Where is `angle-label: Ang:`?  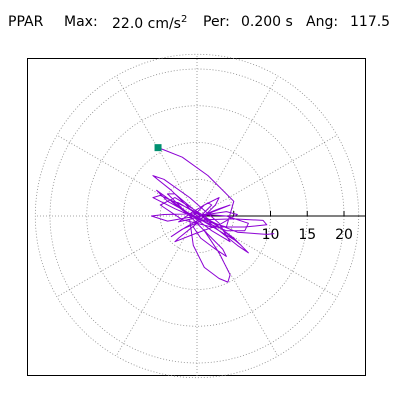 angle-label: Ang: is located at coordinates (322, 22).